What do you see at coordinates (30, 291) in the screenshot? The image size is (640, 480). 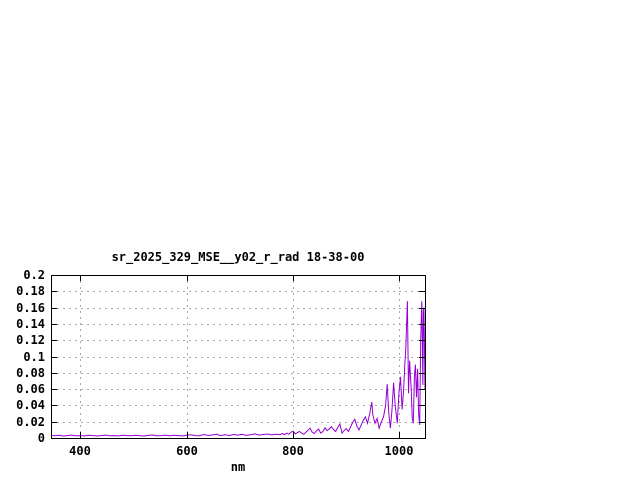 I see `y-tick-label: 0.18` at bounding box center [30, 291].